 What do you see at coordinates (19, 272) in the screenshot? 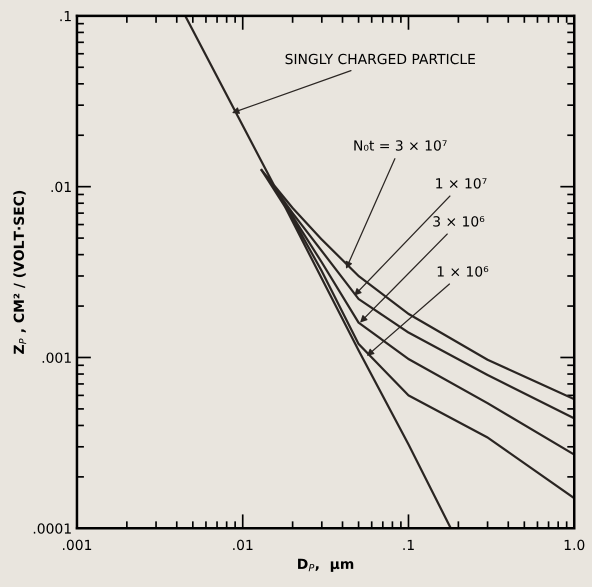
I see `y-axis-title: Z$_{P}$ , CM² / (VOLT·SEC)` at bounding box center [19, 272].